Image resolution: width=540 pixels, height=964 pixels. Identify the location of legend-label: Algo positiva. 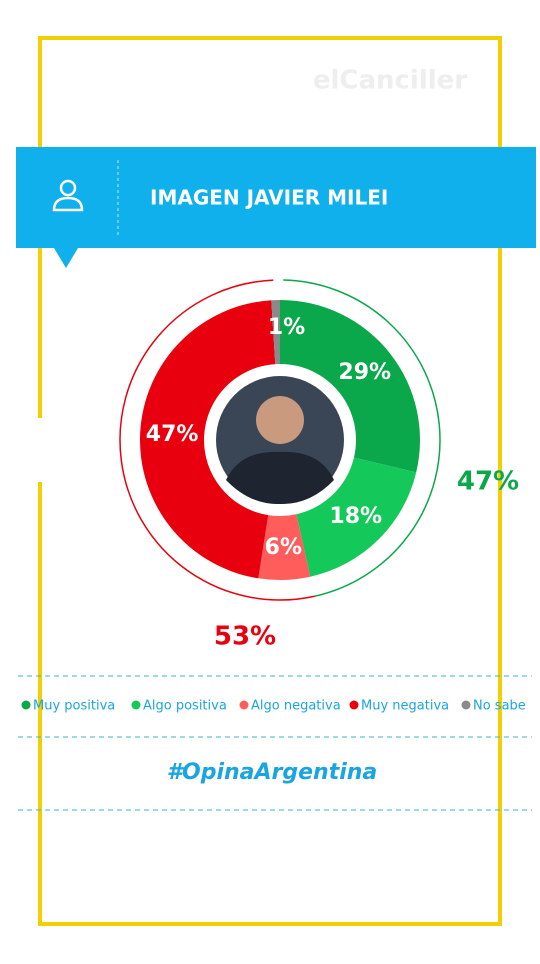
(185, 706).